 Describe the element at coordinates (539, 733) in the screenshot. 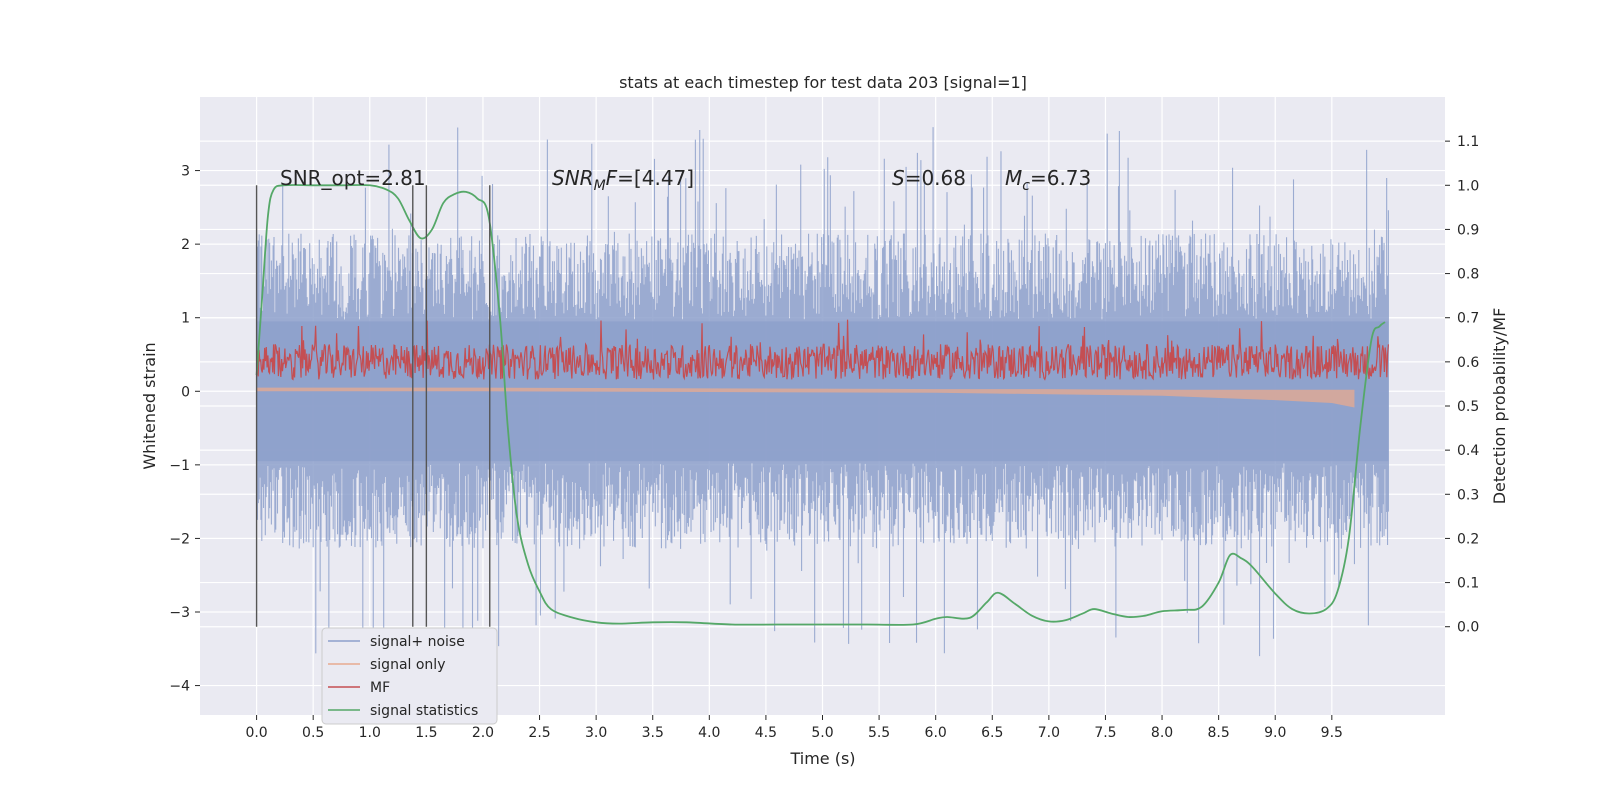

I see `x-tick-label: 2.5` at that location.